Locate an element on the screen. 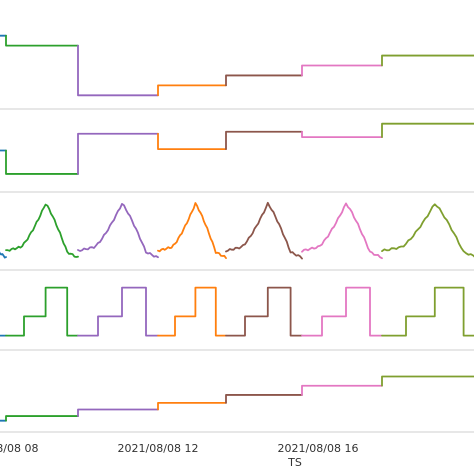 The height and width of the screenshot is (474, 474). x-tick-label-2: 2021/08/08 12 is located at coordinates (158, 448).